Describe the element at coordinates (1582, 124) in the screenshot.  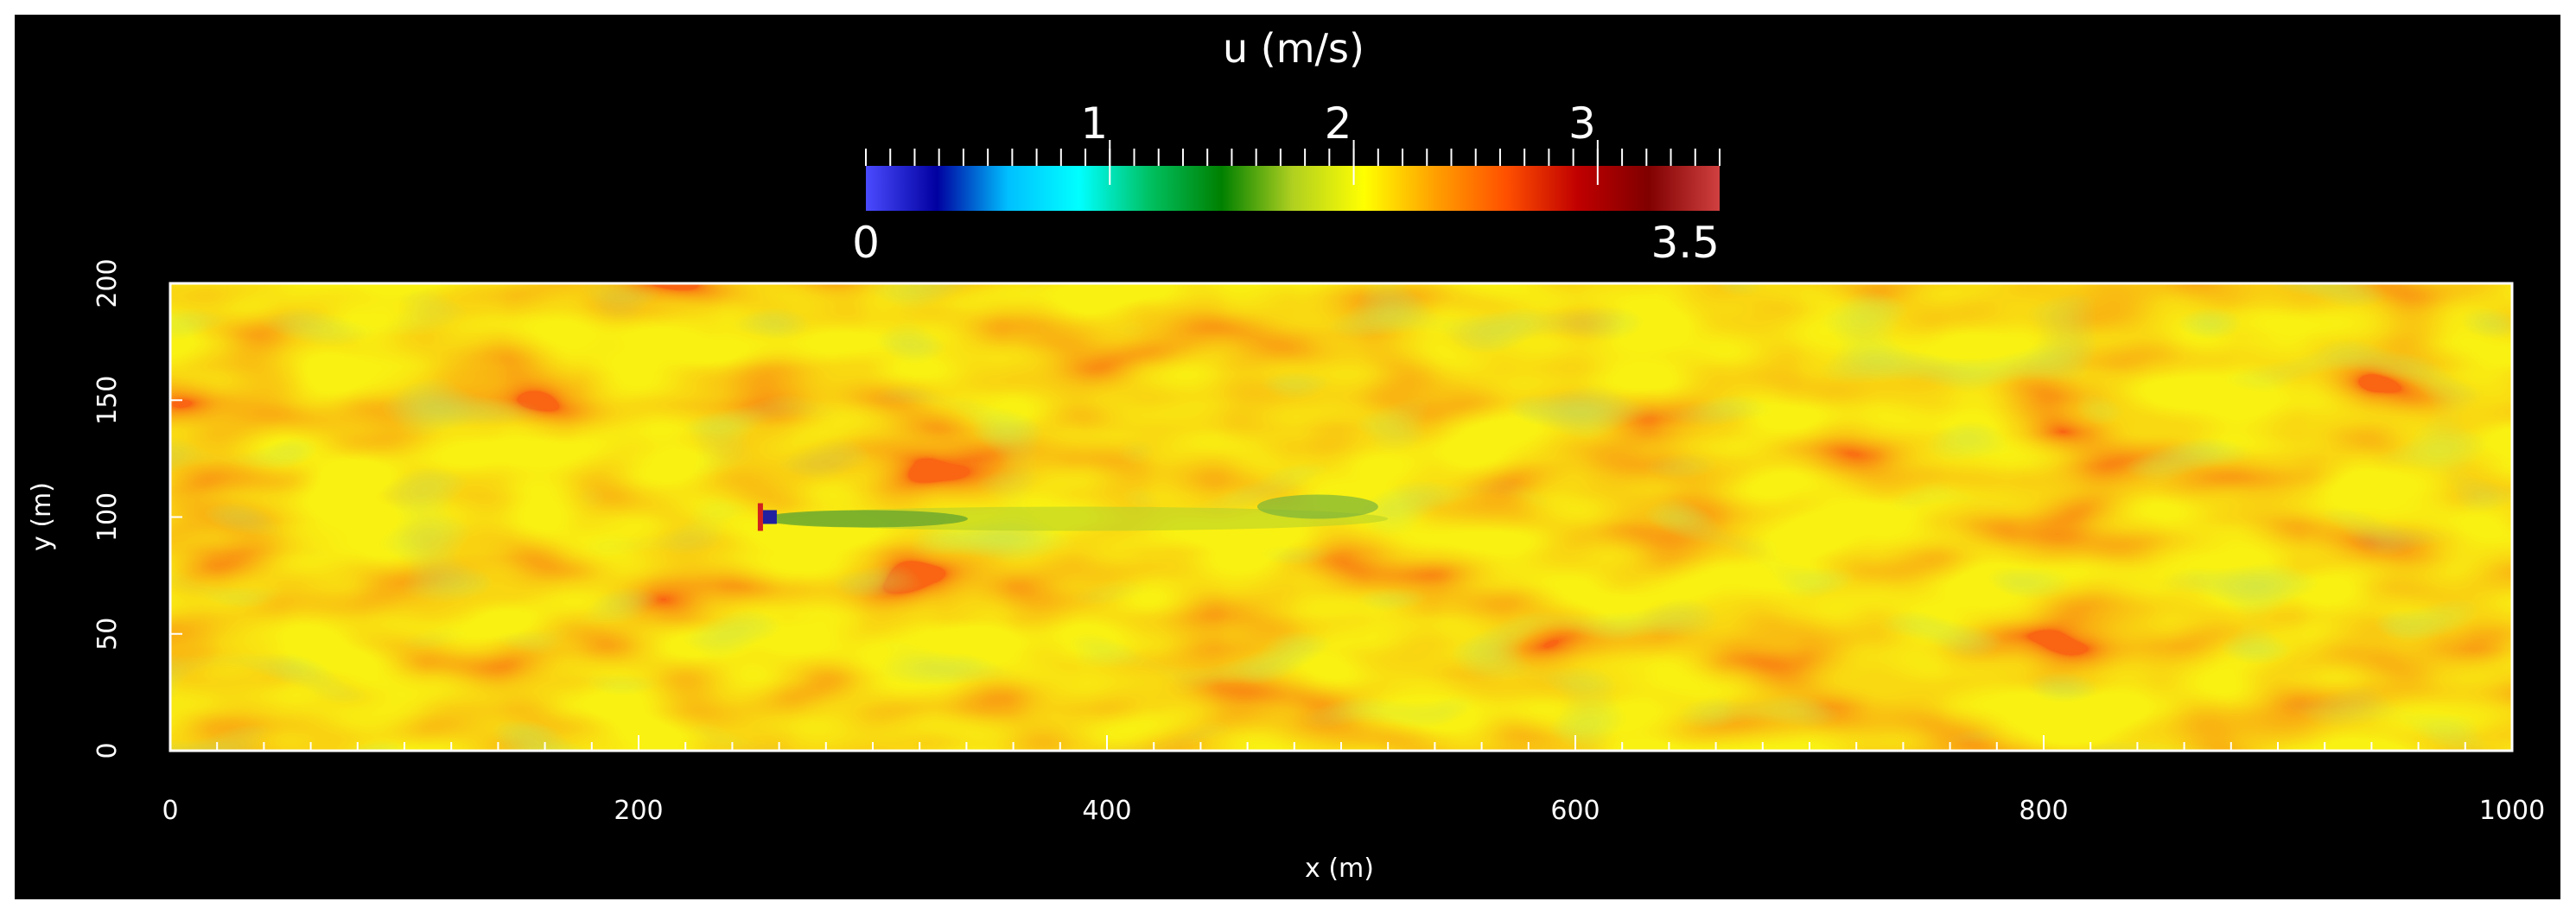
I see `colorbar-tick-label: 3` at that location.